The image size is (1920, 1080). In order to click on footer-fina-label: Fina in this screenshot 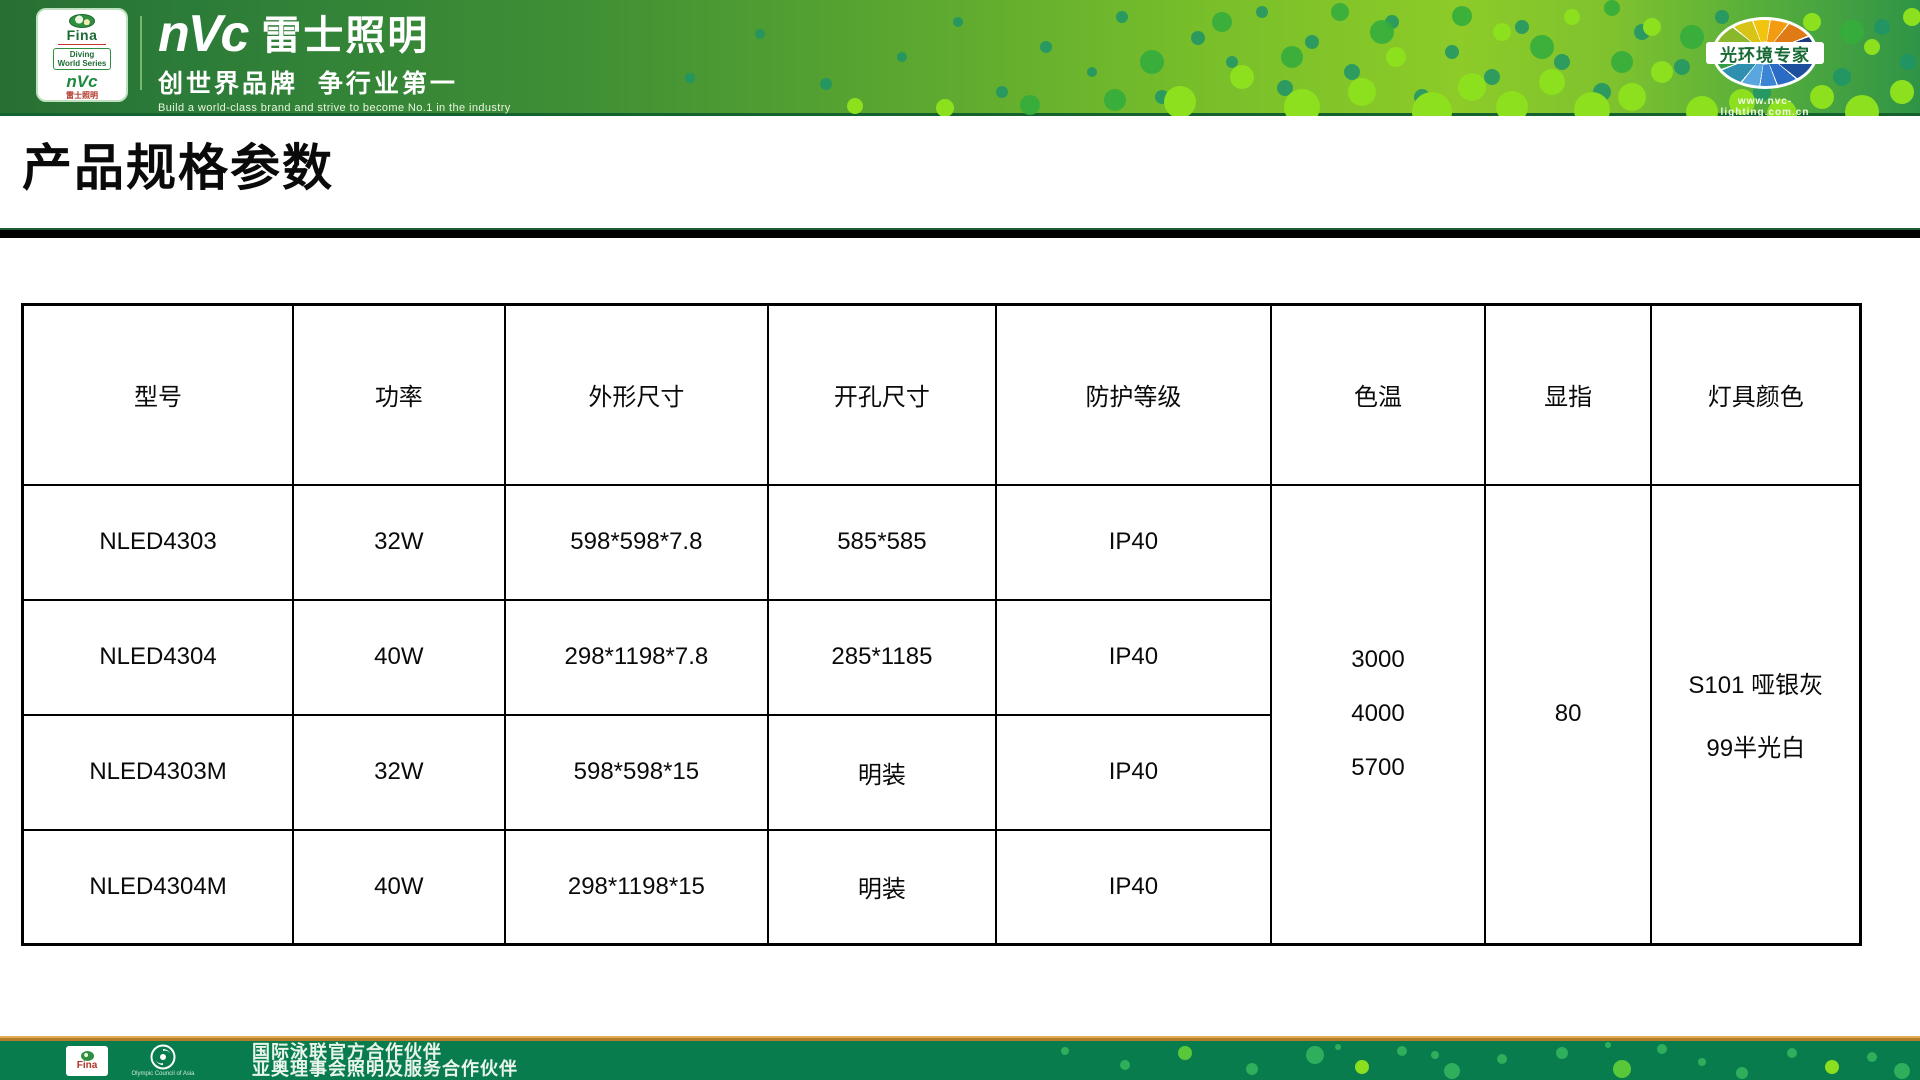, I will do `click(87, 1065)`.